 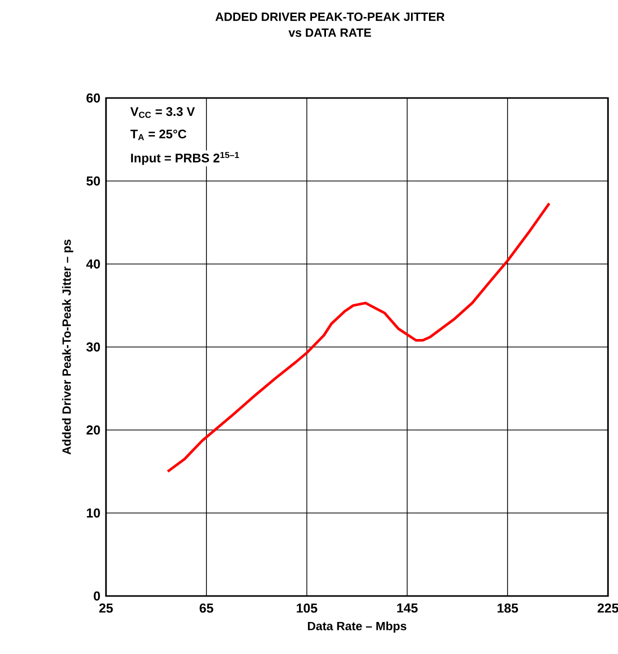 What do you see at coordinates (93, 98) in the screenshot?
I see `y-tick-label: 60` at bounding box center [93, 98].